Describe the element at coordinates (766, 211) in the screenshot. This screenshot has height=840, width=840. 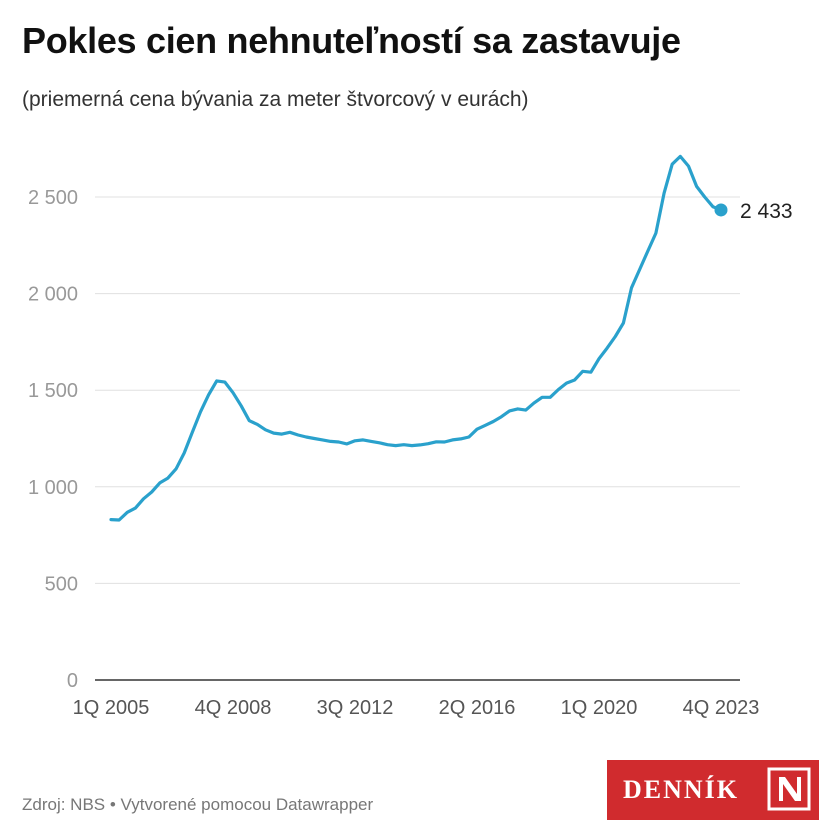
I see `end-value-label: 2 433` at that location.